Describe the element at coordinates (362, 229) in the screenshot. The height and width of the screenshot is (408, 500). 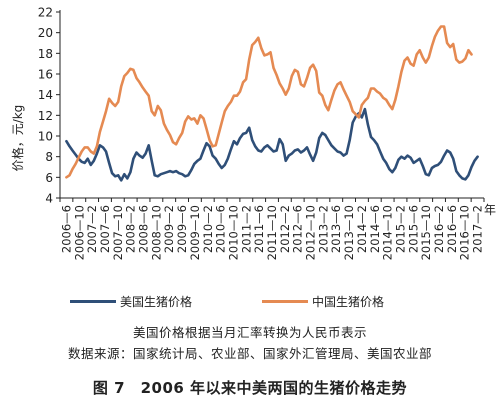
I see `x-tick-label: 2014—2` at that location.